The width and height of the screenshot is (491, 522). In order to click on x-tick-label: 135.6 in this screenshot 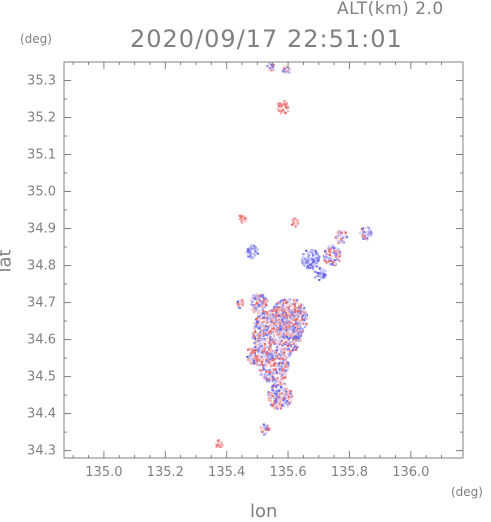, I will do `click(287, 472)`.